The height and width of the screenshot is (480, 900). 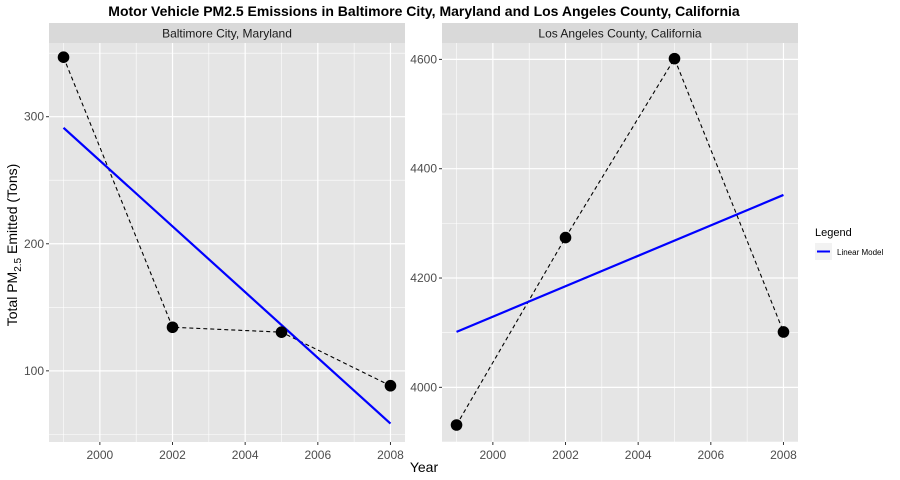 What do you see at coordinates (860, 252) in the screenshot?
I see `legend-entry-label: Linear Model` at bounding box center [860, 252].